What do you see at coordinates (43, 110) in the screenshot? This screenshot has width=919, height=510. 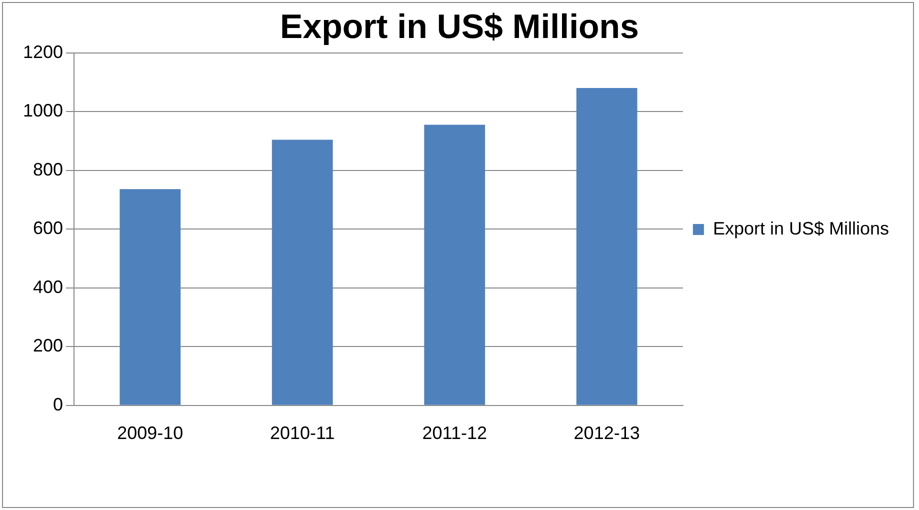 I see `y-tick-label: 1000` at bounding box center [43, 110].